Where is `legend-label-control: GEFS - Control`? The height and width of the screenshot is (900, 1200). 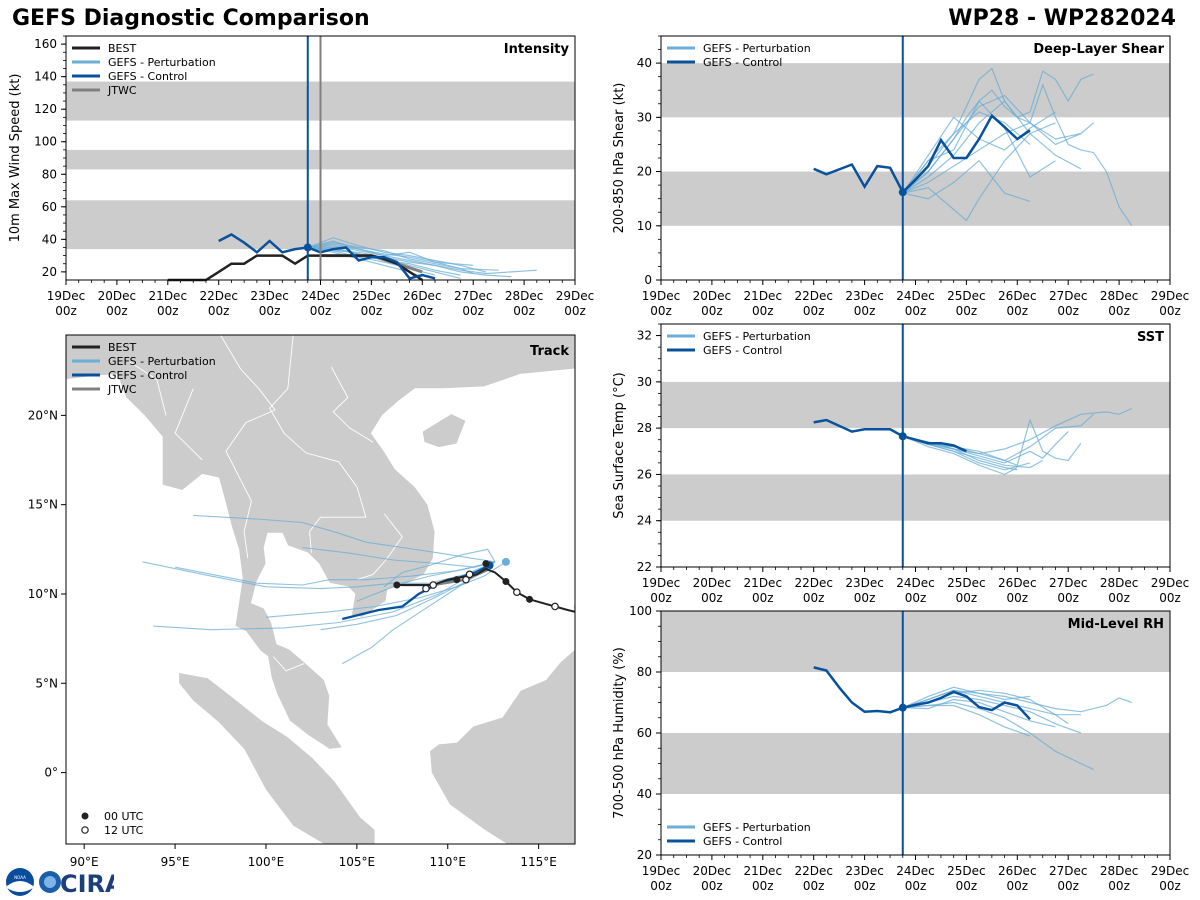 legend-label-control: GEFS - Control is located at coordinates (742, 350).